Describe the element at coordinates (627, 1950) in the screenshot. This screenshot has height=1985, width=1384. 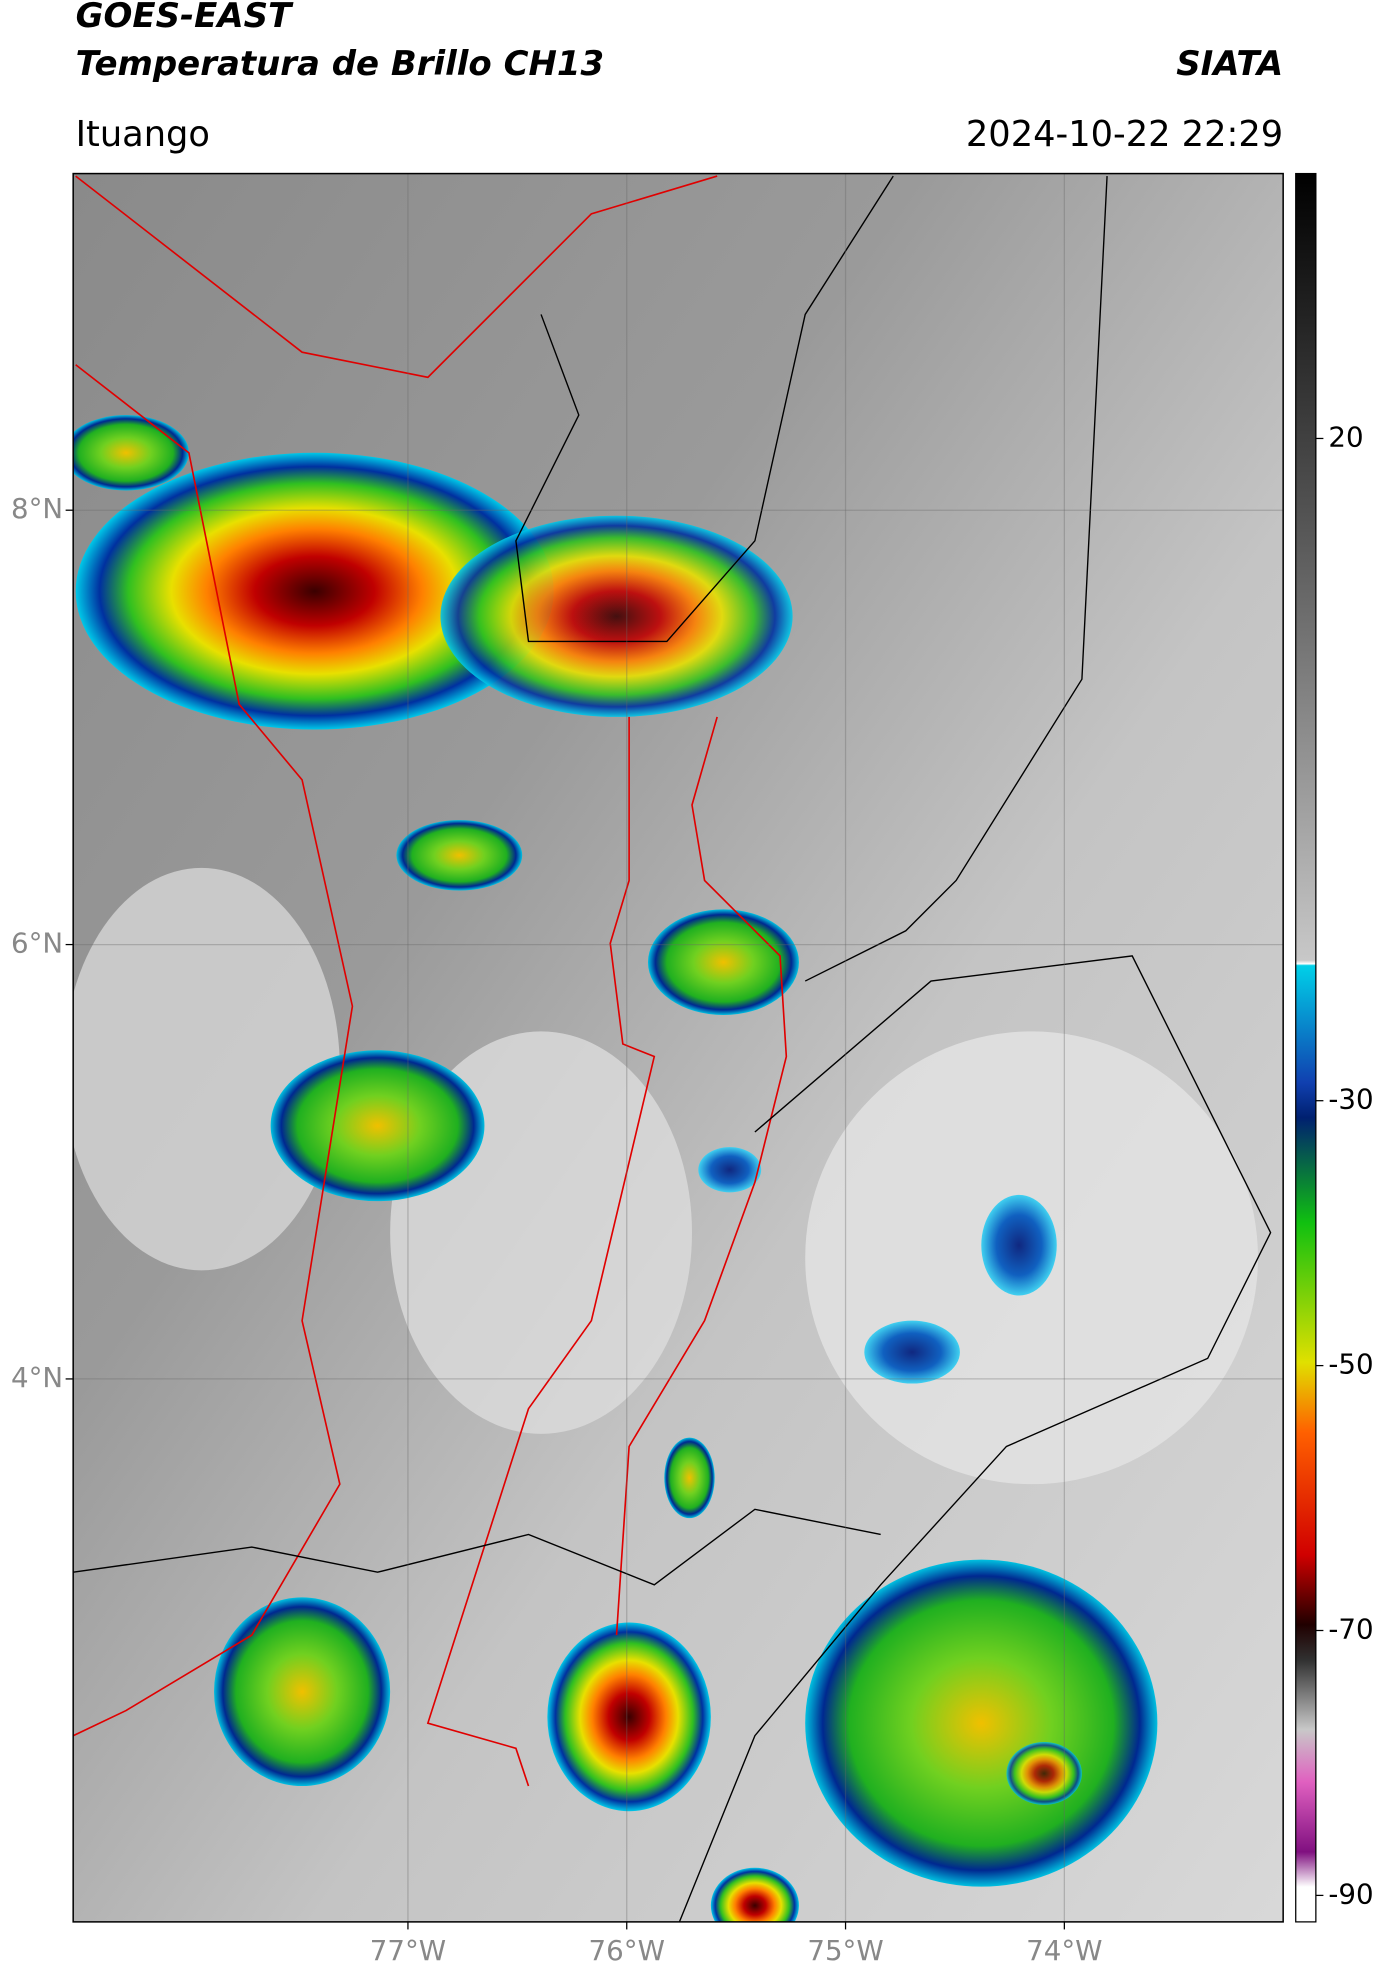
I see `x-tick-label: 76°W` at that location.